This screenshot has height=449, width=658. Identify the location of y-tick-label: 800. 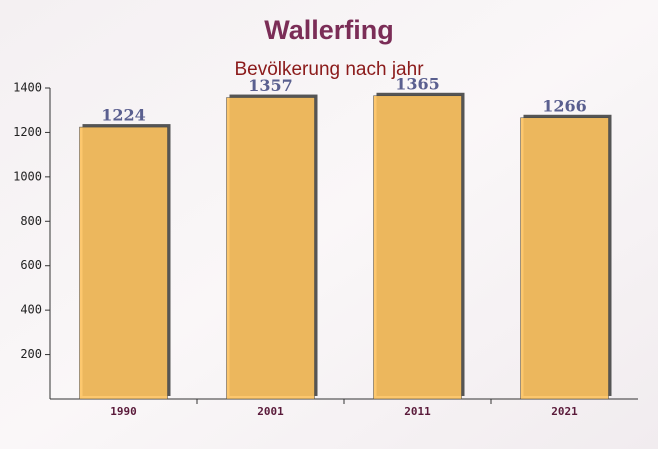
(31, 221).